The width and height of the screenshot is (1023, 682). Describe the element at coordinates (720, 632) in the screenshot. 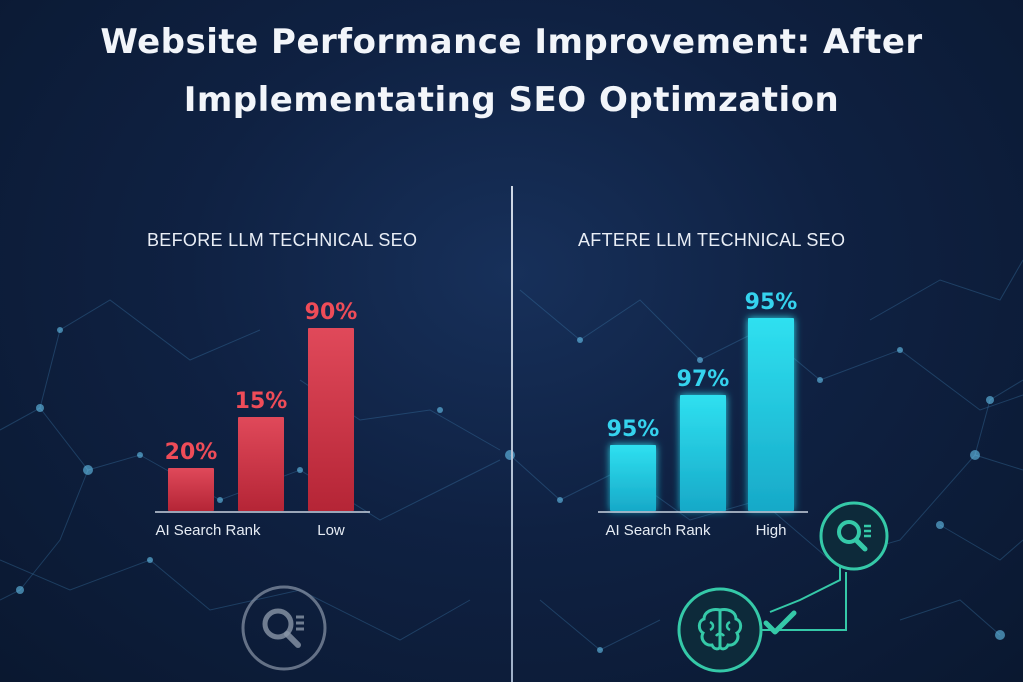

I see `brain-icon` at that location.